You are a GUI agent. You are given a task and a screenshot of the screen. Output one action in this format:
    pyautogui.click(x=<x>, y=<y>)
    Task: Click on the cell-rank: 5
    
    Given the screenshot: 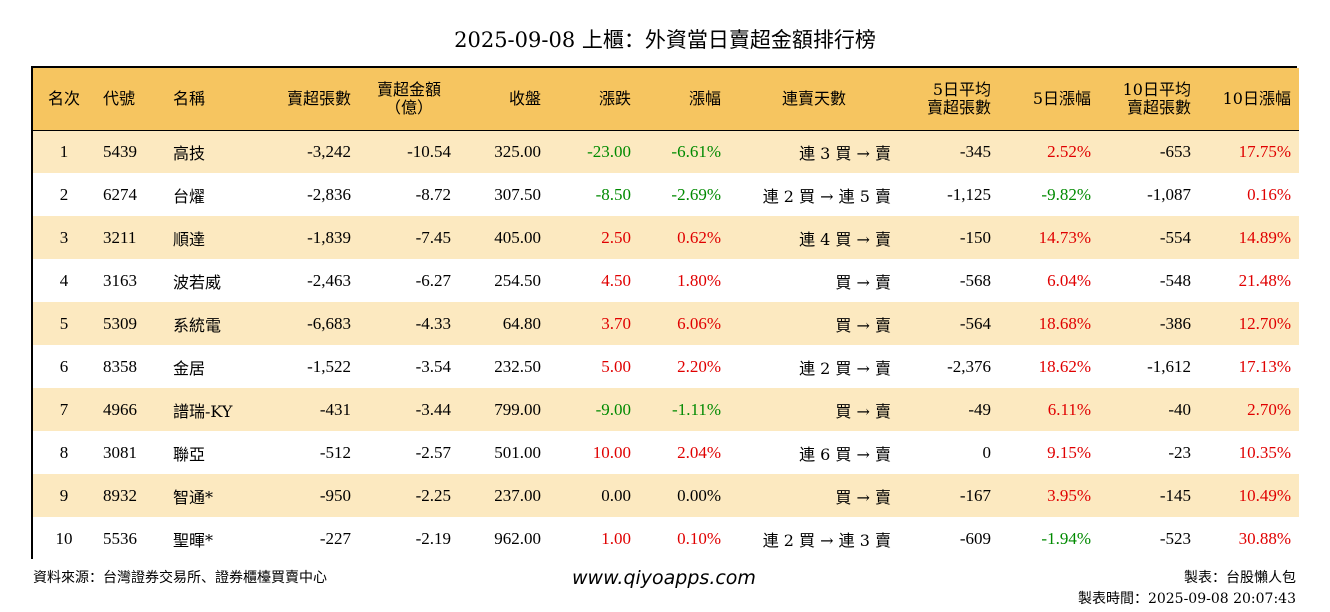 What is the action you would take?
    pyautogui.click(x=64, y=323)
    